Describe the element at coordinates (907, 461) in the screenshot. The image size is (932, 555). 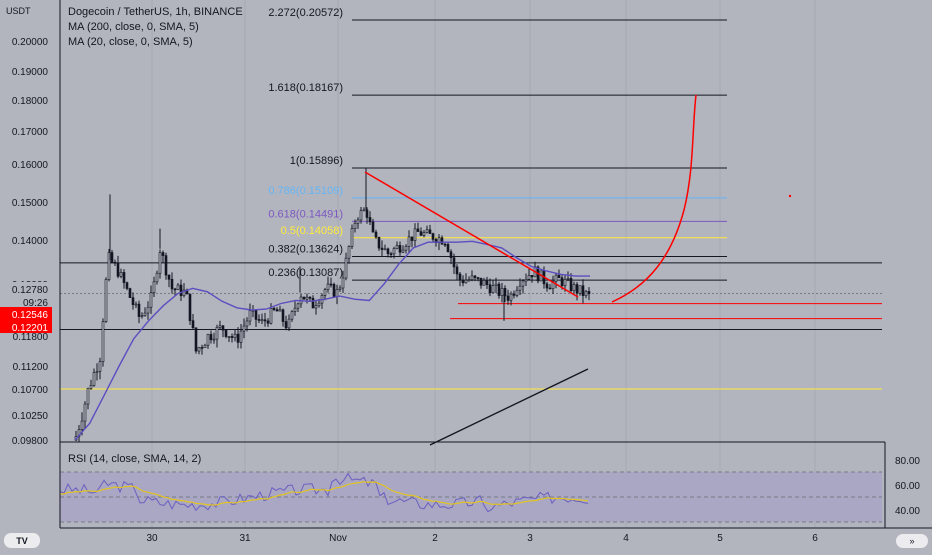
I see `rsi-tick-label: 80.00` at that location.